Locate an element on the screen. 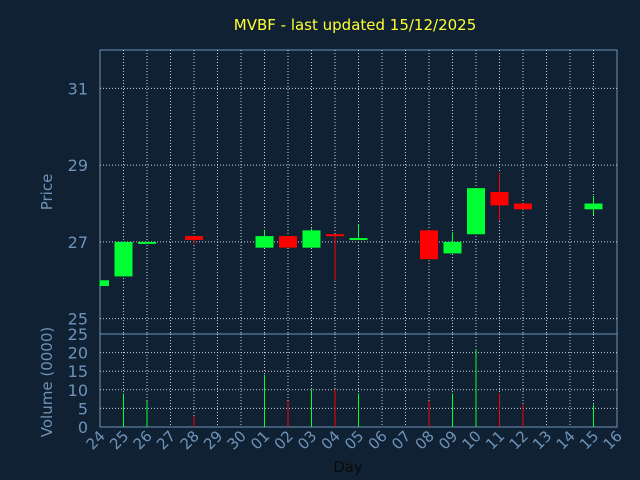 This screenshot has width=640, height=480. x-tick-label: 05 is located at coordinates (354, 440).